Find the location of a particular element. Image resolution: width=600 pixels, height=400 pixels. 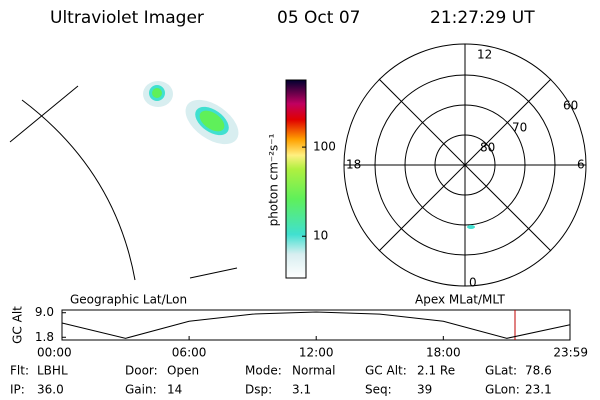

field-label: GC Alt: is located at coordinates (386, 371).